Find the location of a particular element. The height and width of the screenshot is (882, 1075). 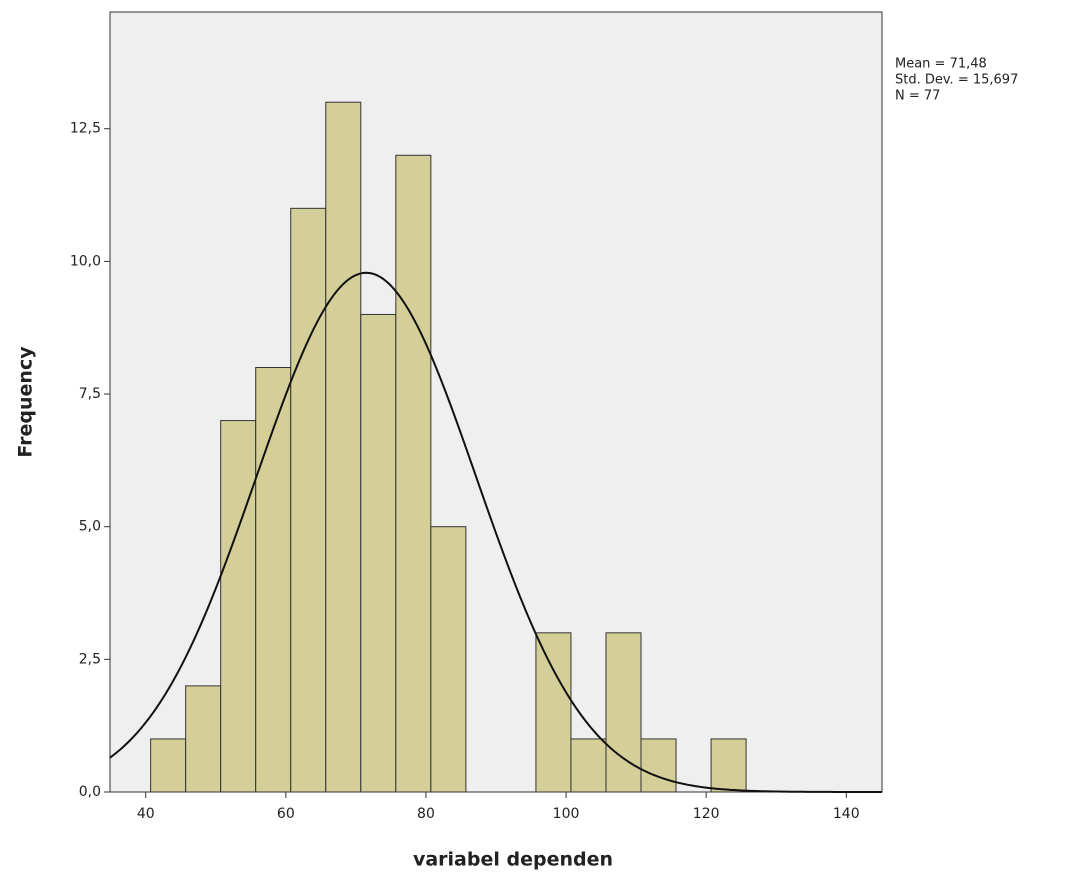

y-tick-label: 2,5 is located at coordinates (90, 659).